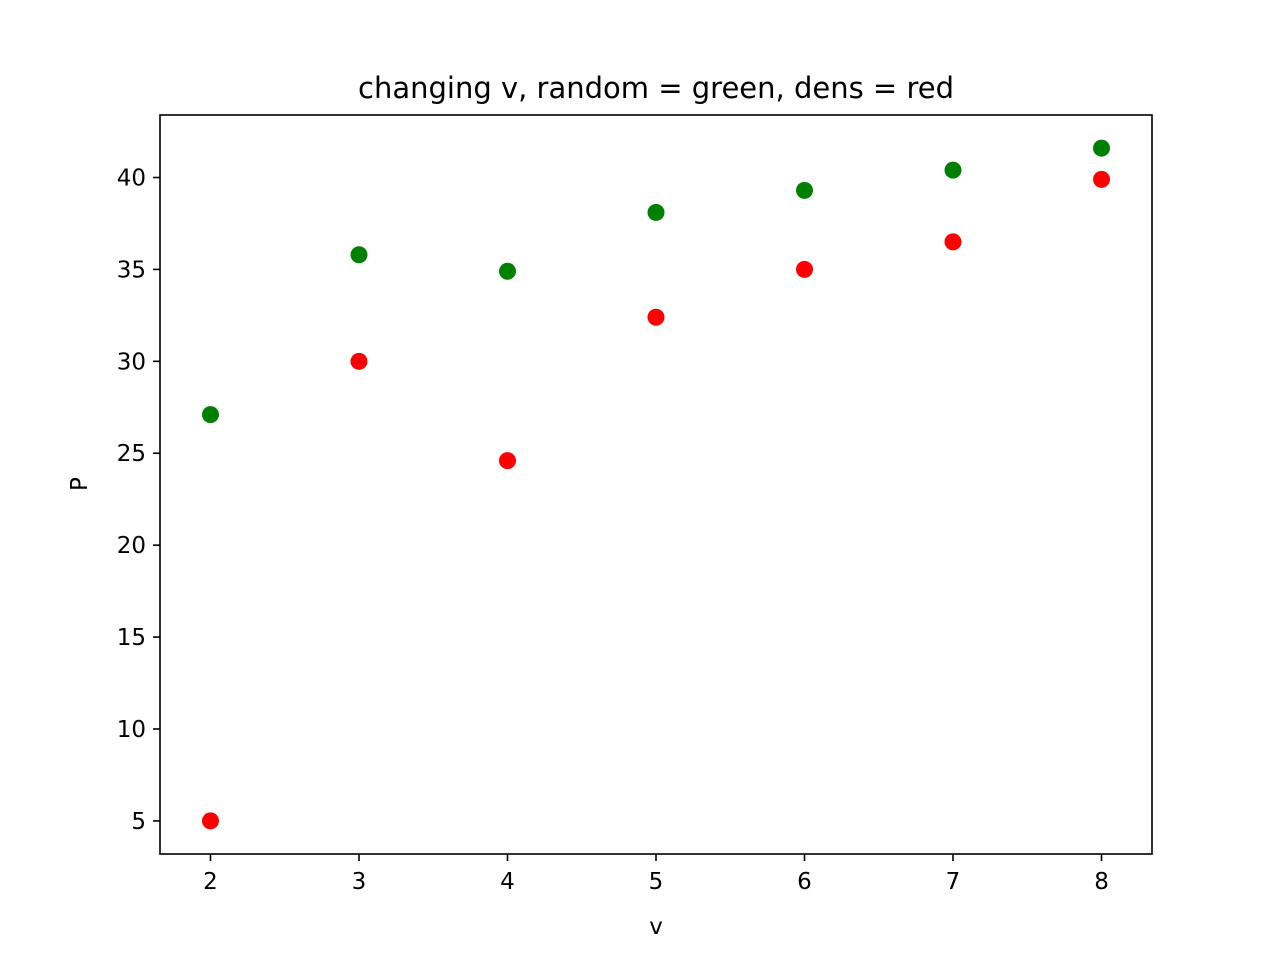  What do you see at coordinates (131, 179) in the screenshot?
I see `y-tick-label: 40` at bounding box center [131, 179].